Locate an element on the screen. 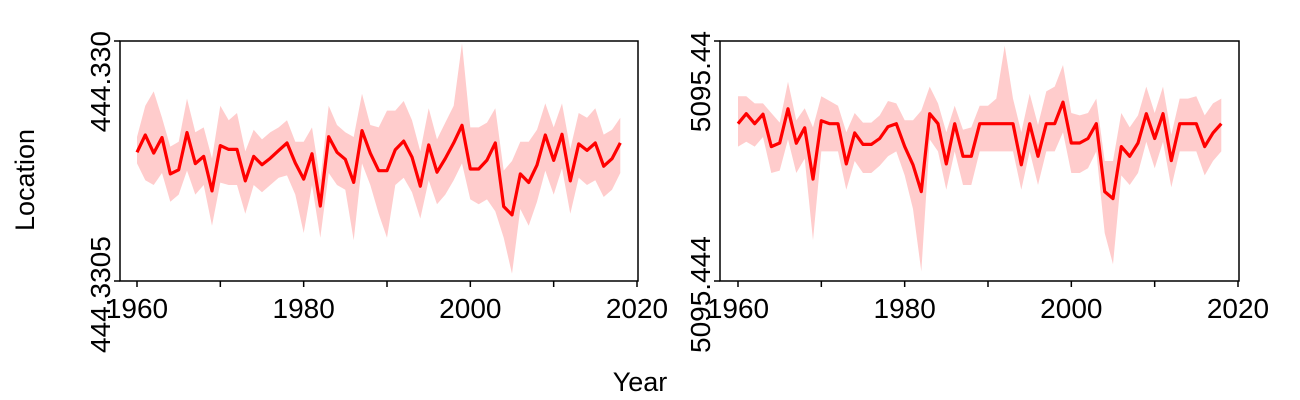  y-tick-label: 5095.44 is located at coordinates (700, 81).